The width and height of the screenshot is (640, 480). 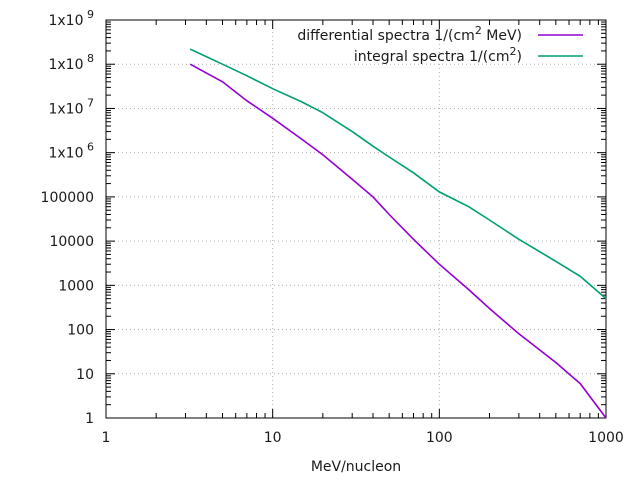 What do you see at coordinates (502, 36) in the screenshot?
I see `legend-label-suffix: MeV)` at bounding box center [502, 36].